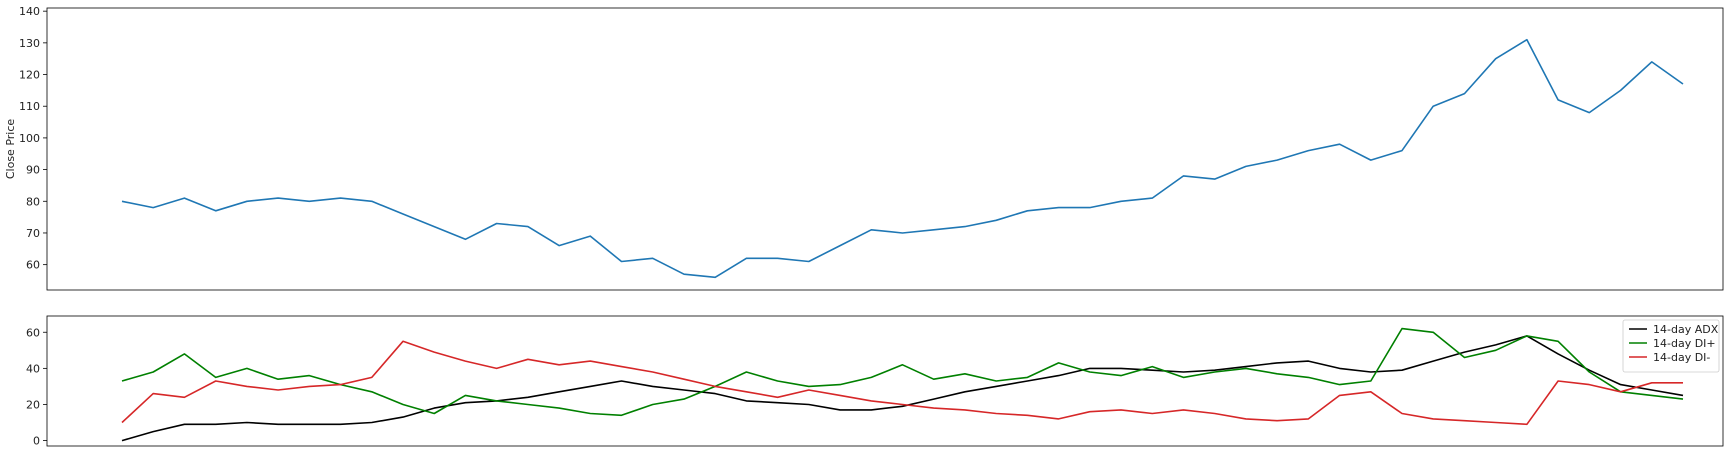 Image resolution: width=1728 pixels, height=454 pixels. Describe the element at coordinates (33, 265) in the screenshot. I see `y-tick-label-0-0: 60` at that location.